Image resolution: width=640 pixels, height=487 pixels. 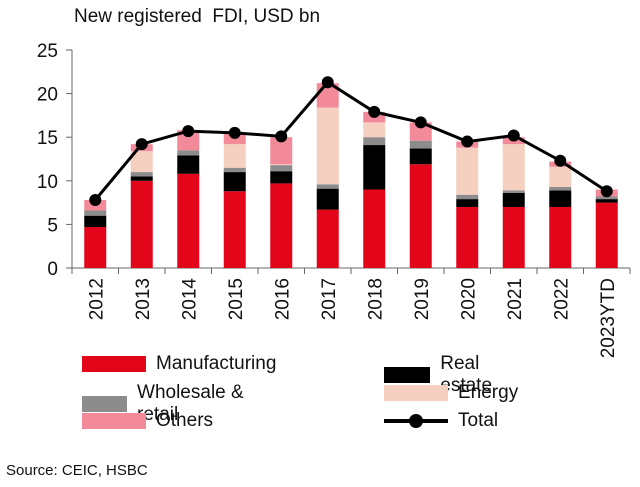 What do you see at coordinates (374, 228) in the screenshot?
I see `bar-manufacturing-2018` at bounding box center [374, 228].